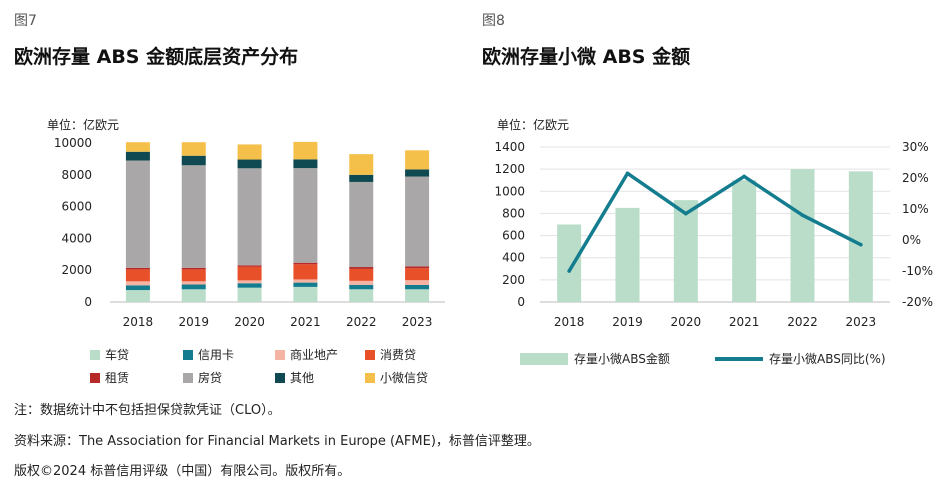 This screenshot has height=486, width=945. I want to click on fig8-x-tick-label: 2023, so click(861, 322).